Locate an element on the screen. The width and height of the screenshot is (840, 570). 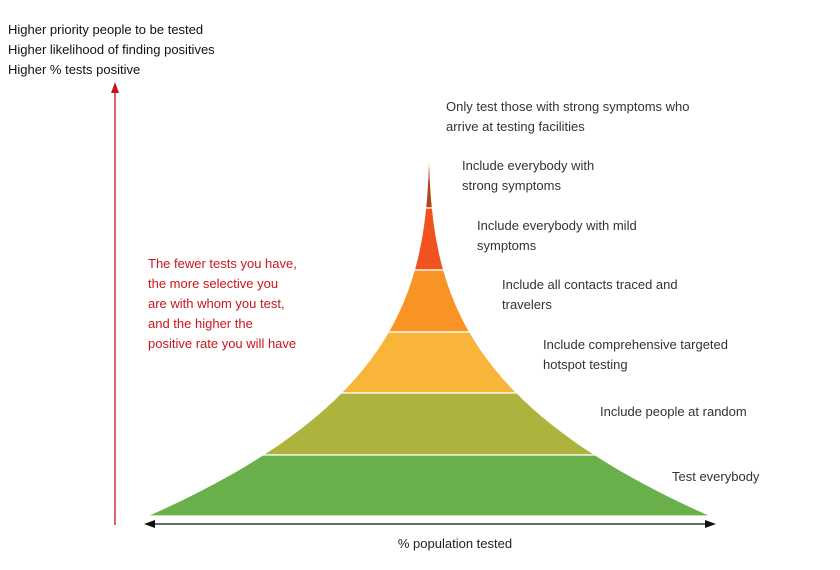
tier-label-7: Test everybody is located at coordinates (715, 477).